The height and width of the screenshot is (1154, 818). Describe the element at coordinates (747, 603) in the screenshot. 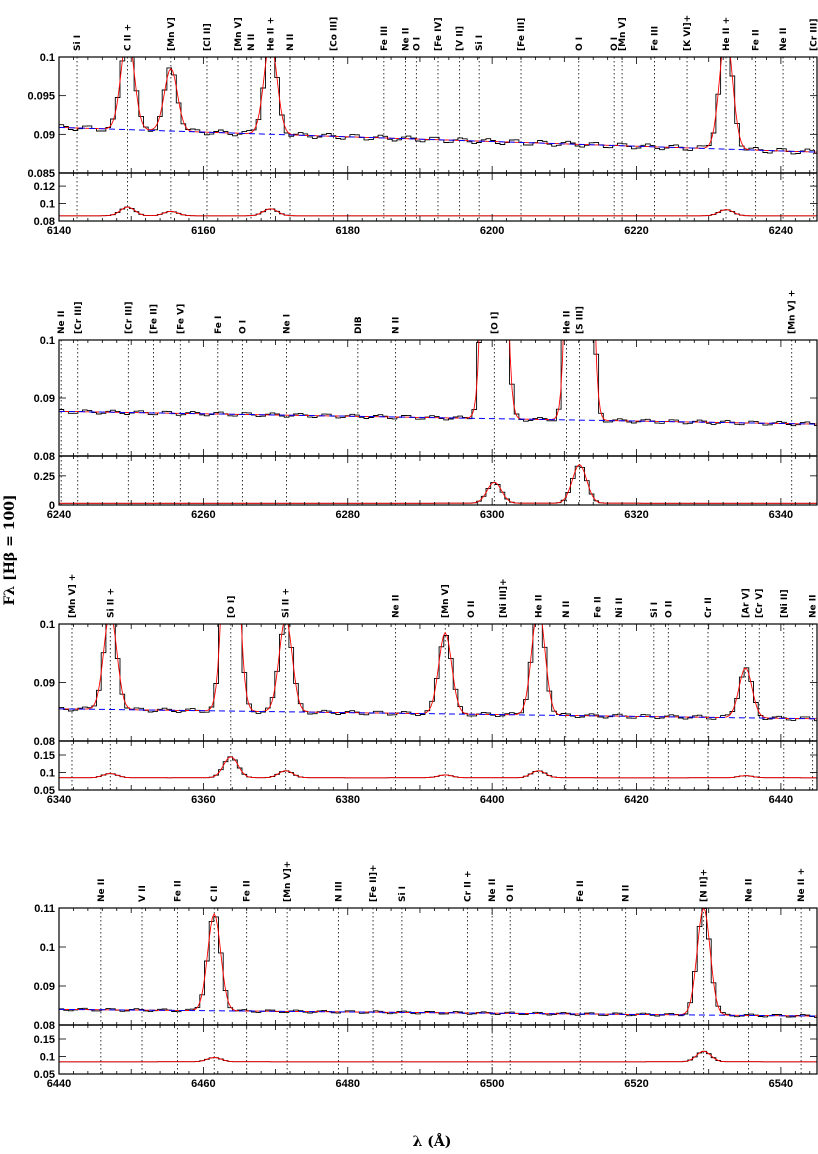

I see `line-label: [Ar V]` at that location.